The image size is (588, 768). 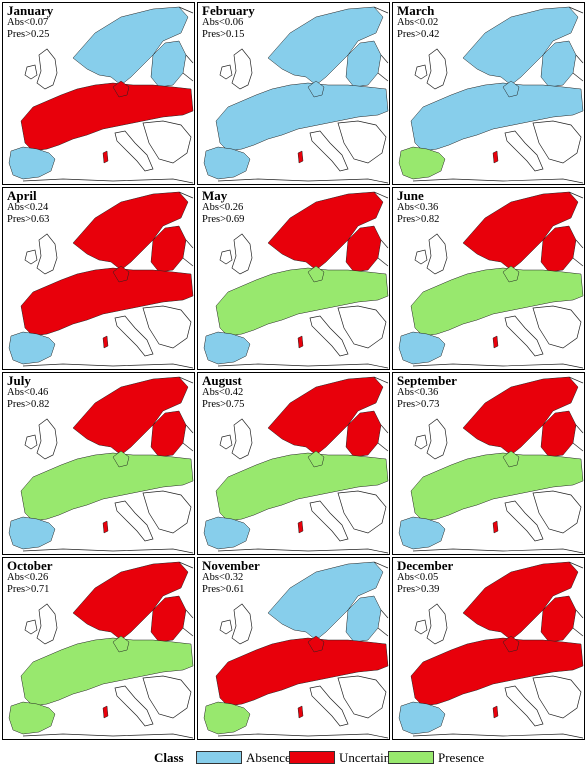 What do you see at coordinates (418, 589) in the screenshot?
I see `presence-threshold: Pres>0.39` at bounding box center [418, 589].